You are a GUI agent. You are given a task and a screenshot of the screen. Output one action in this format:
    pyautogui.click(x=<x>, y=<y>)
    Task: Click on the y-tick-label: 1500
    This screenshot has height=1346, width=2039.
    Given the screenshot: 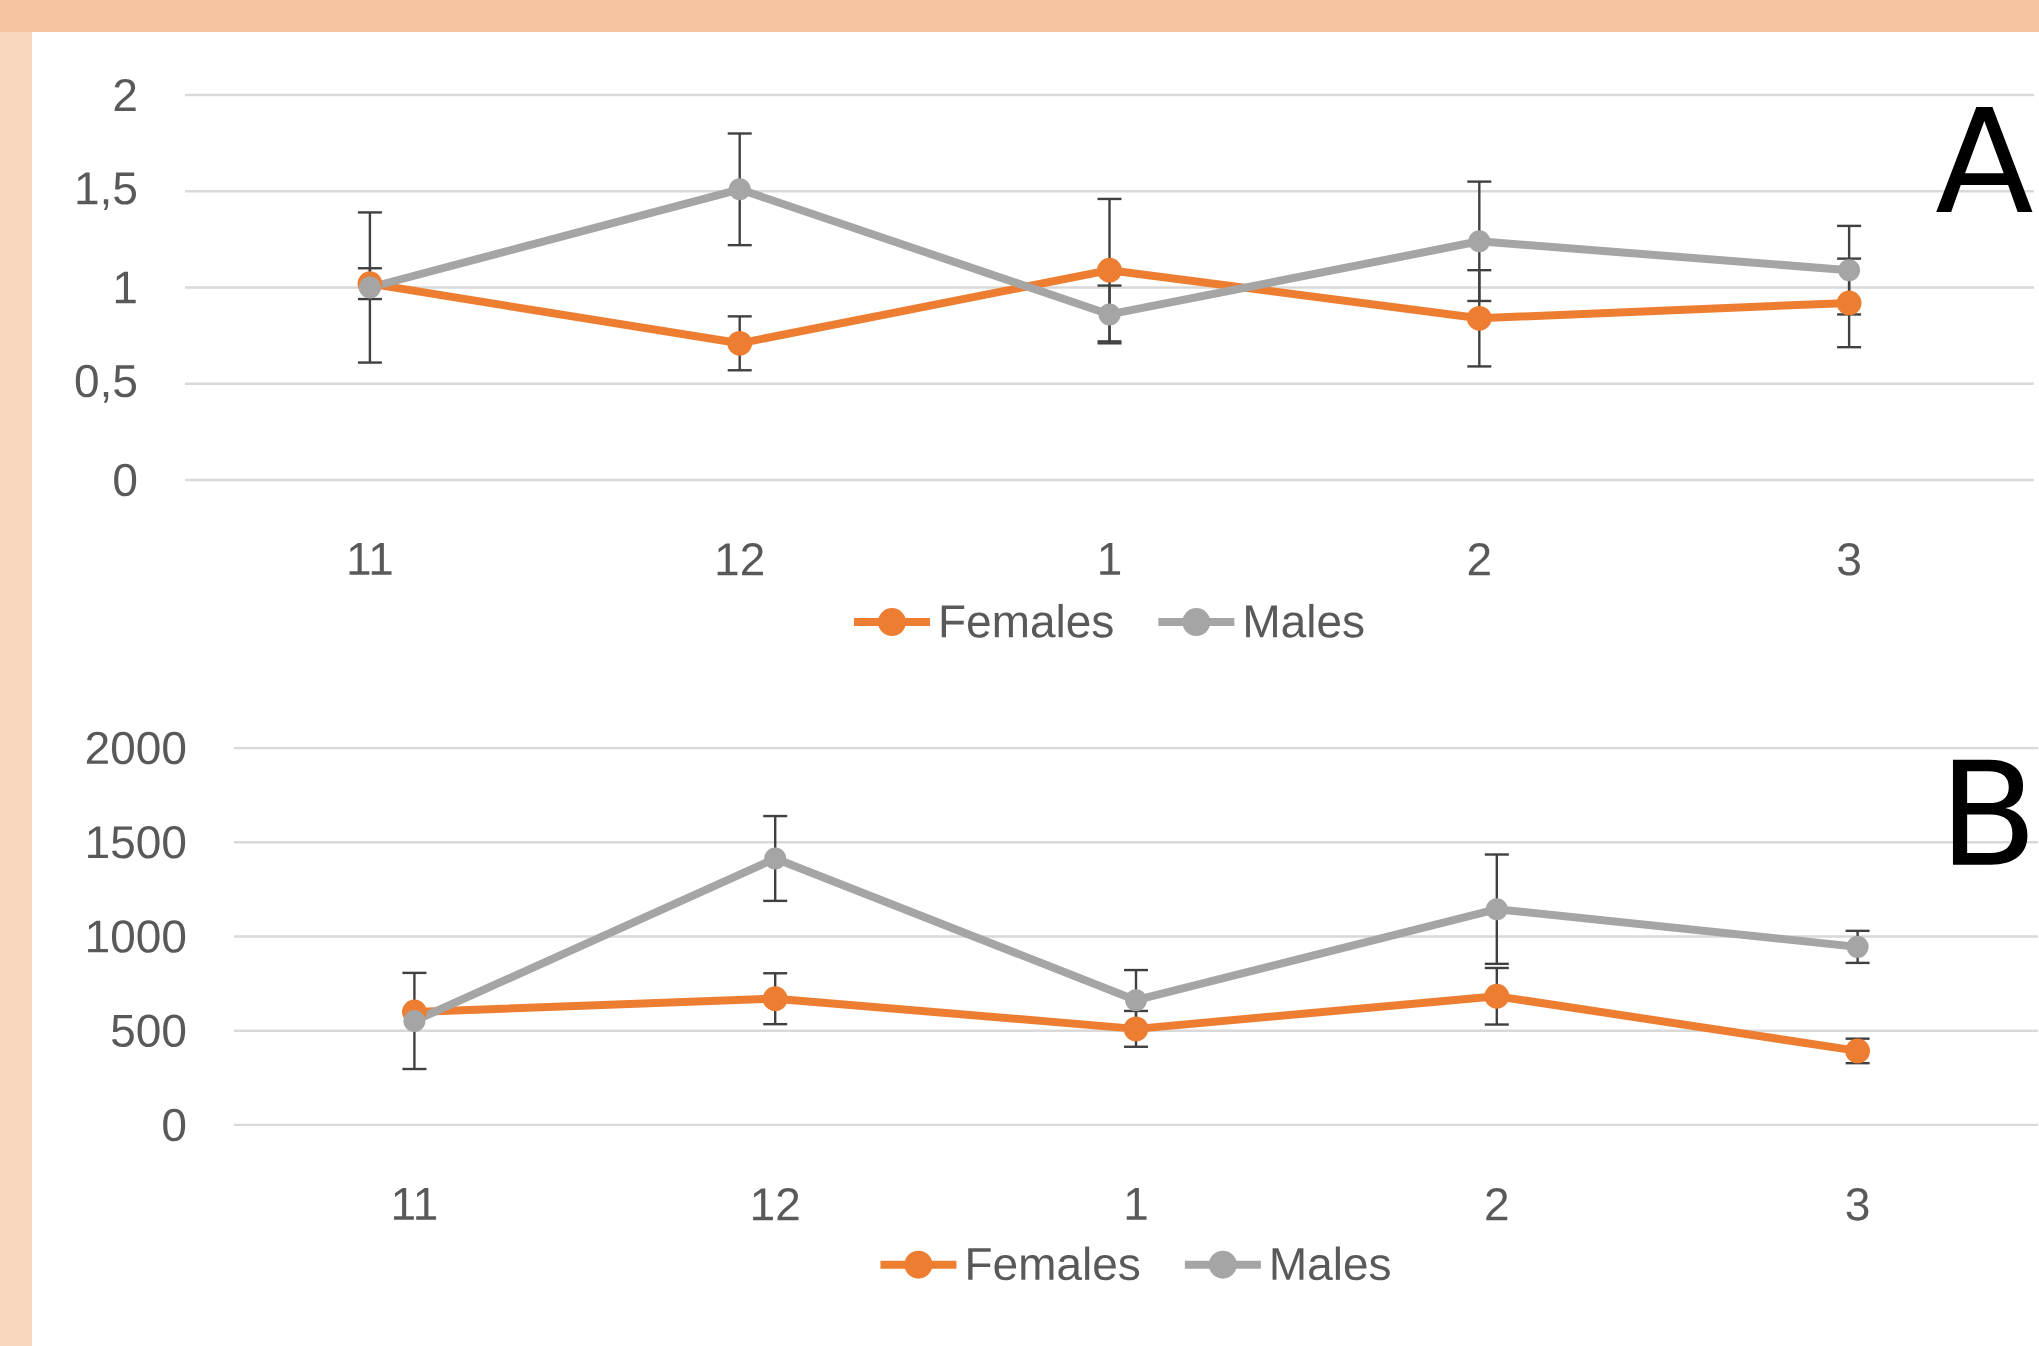 What is the action you would take?
    pyautogui.click(x=137, y=842)
    